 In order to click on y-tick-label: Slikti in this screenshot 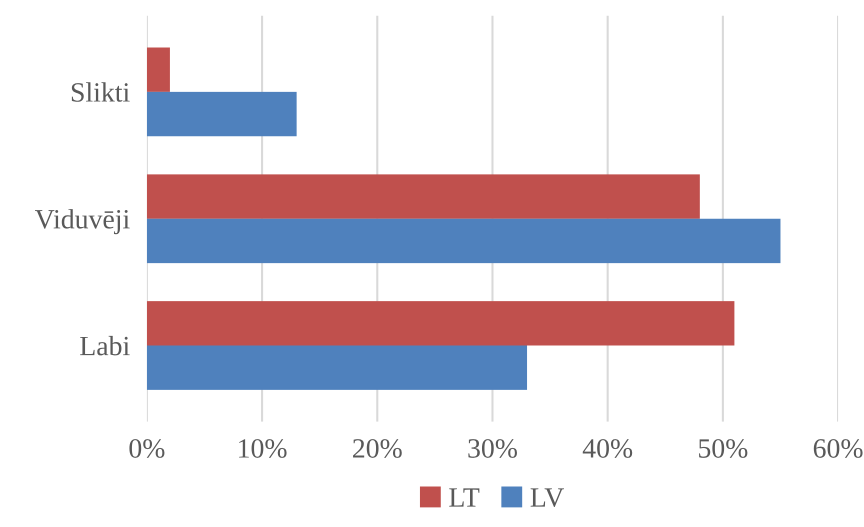, I will do `click(101, 92)`.